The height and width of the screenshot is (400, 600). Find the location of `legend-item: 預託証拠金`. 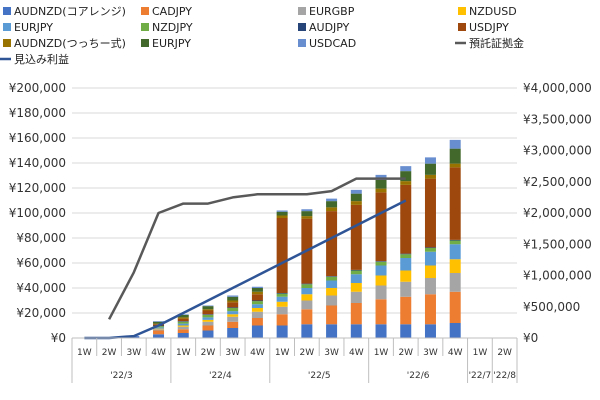

legend-item: 預託証拠金 is located at coordinates (489, 43).